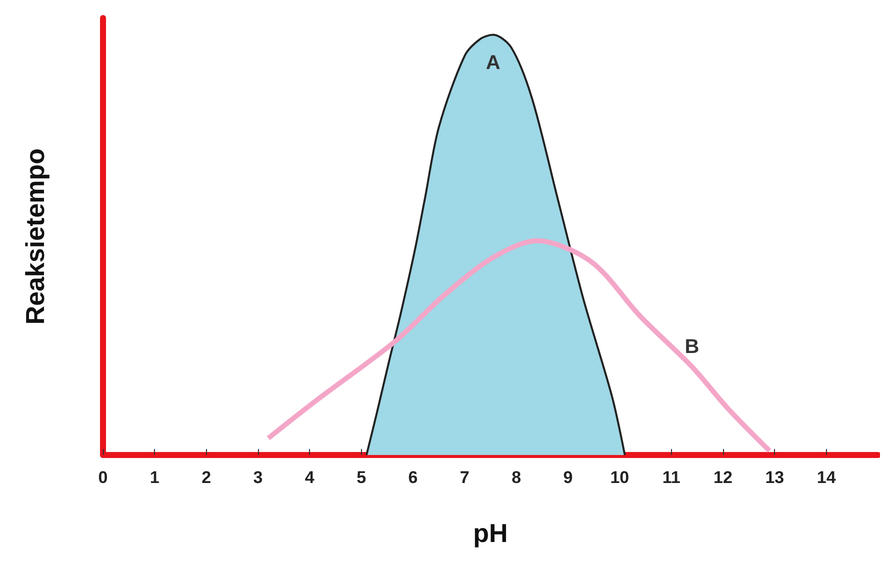  What do you see at coordinates (413, 477) in the screenshot?
I see `x-tick-label: 6` at bounding box center [413, 477].